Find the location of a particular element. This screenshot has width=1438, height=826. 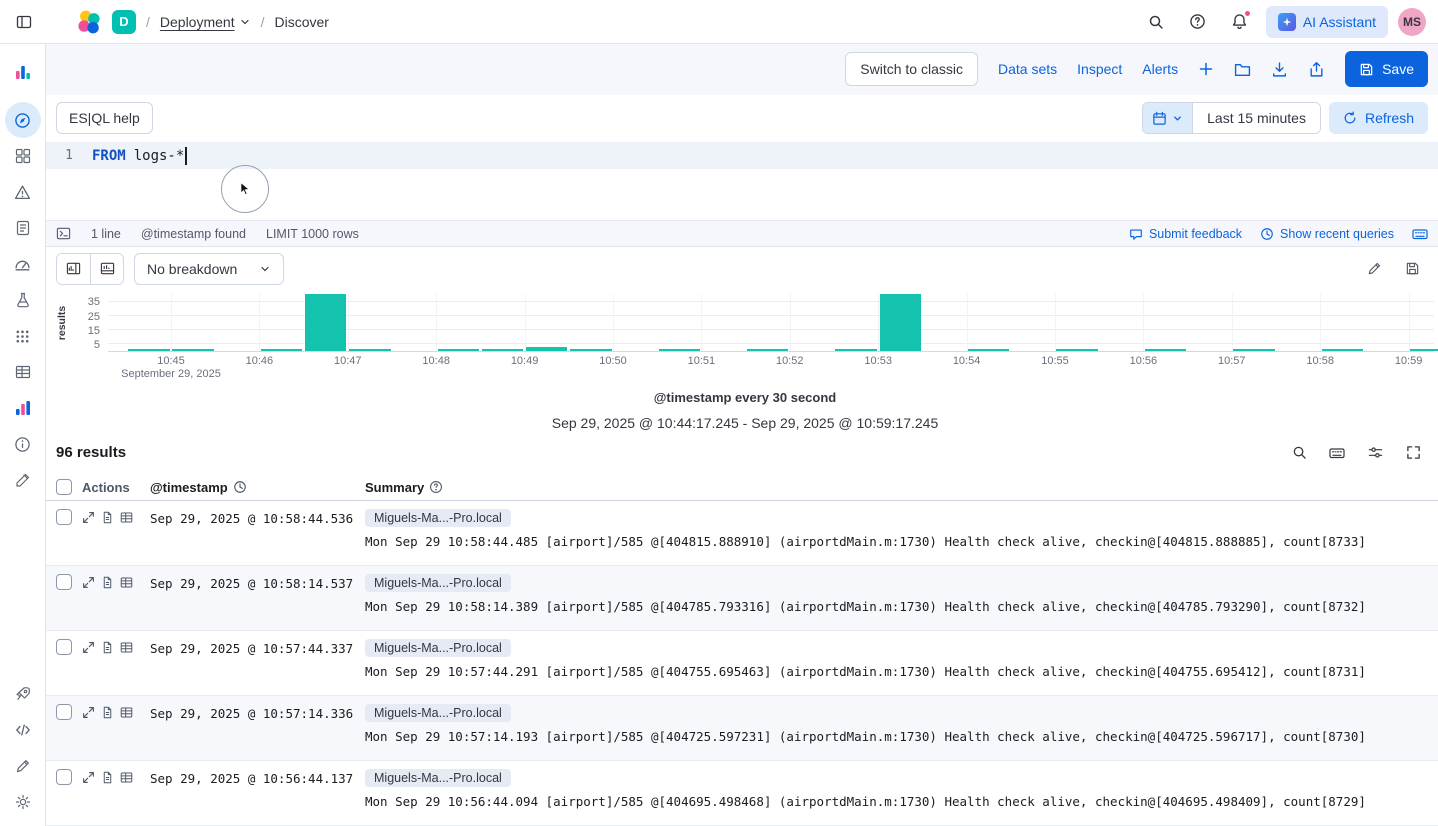

sidebar-item-analytics is located at coordinates (23, 72).